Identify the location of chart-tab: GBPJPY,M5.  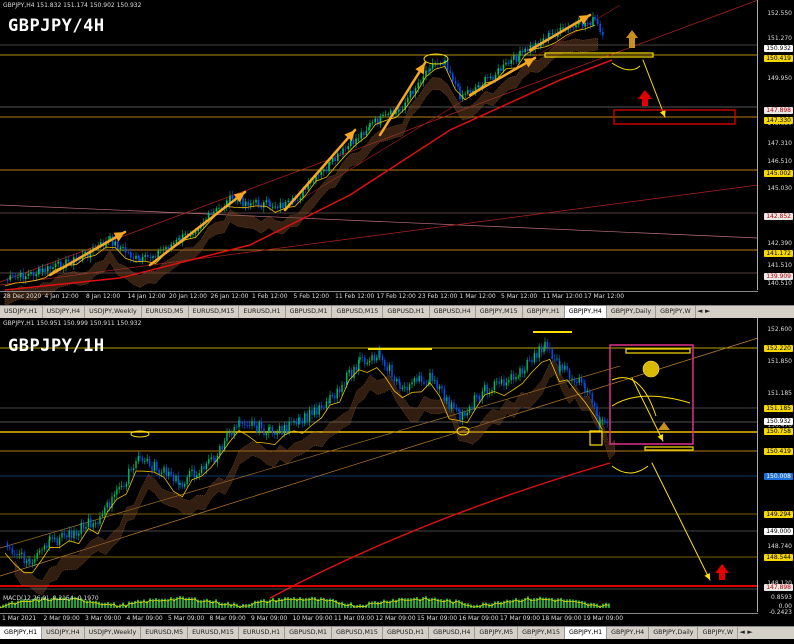
(497, 633).